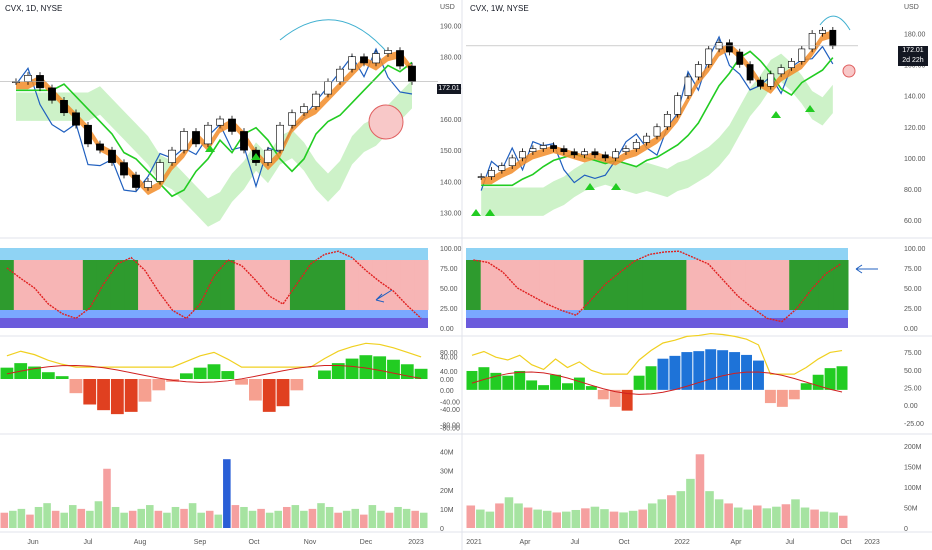 The width and height of the screenshot is (932, 550). What do you see at coordinates (447, 391) in the screenshot?
I see `right-osc2-ytick: 0.00` at bounding box center [447, 391].